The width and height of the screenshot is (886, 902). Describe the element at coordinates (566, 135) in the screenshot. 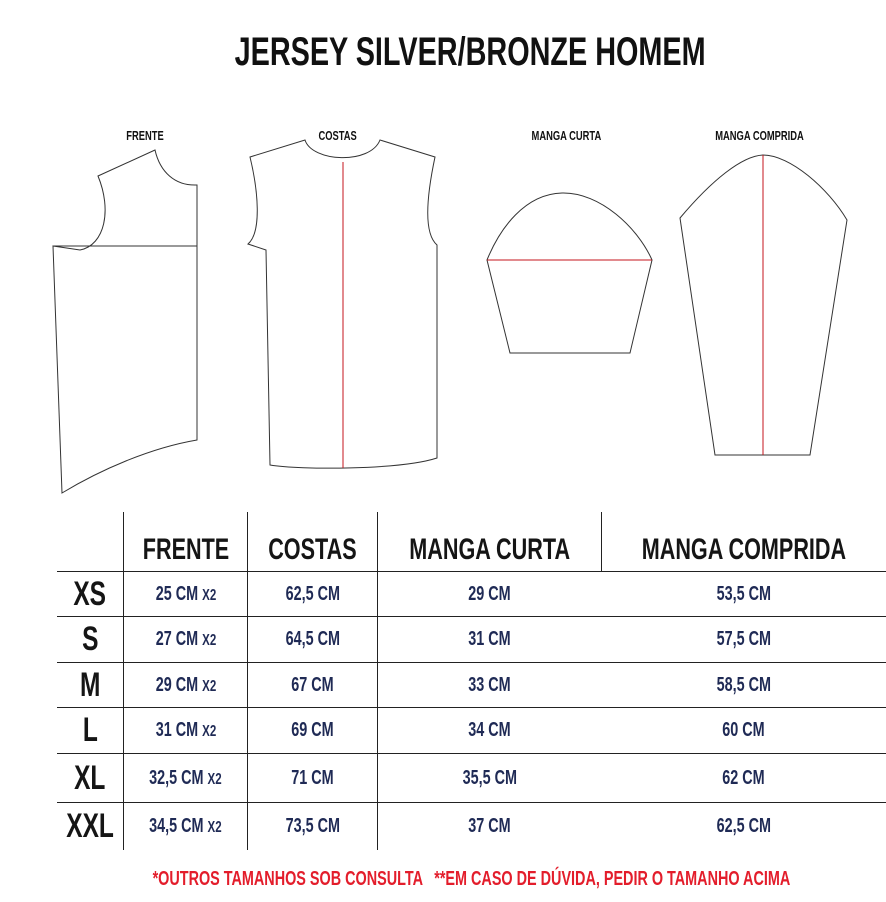

I see `label-manga-curta: MANGA CURTA` at that location.